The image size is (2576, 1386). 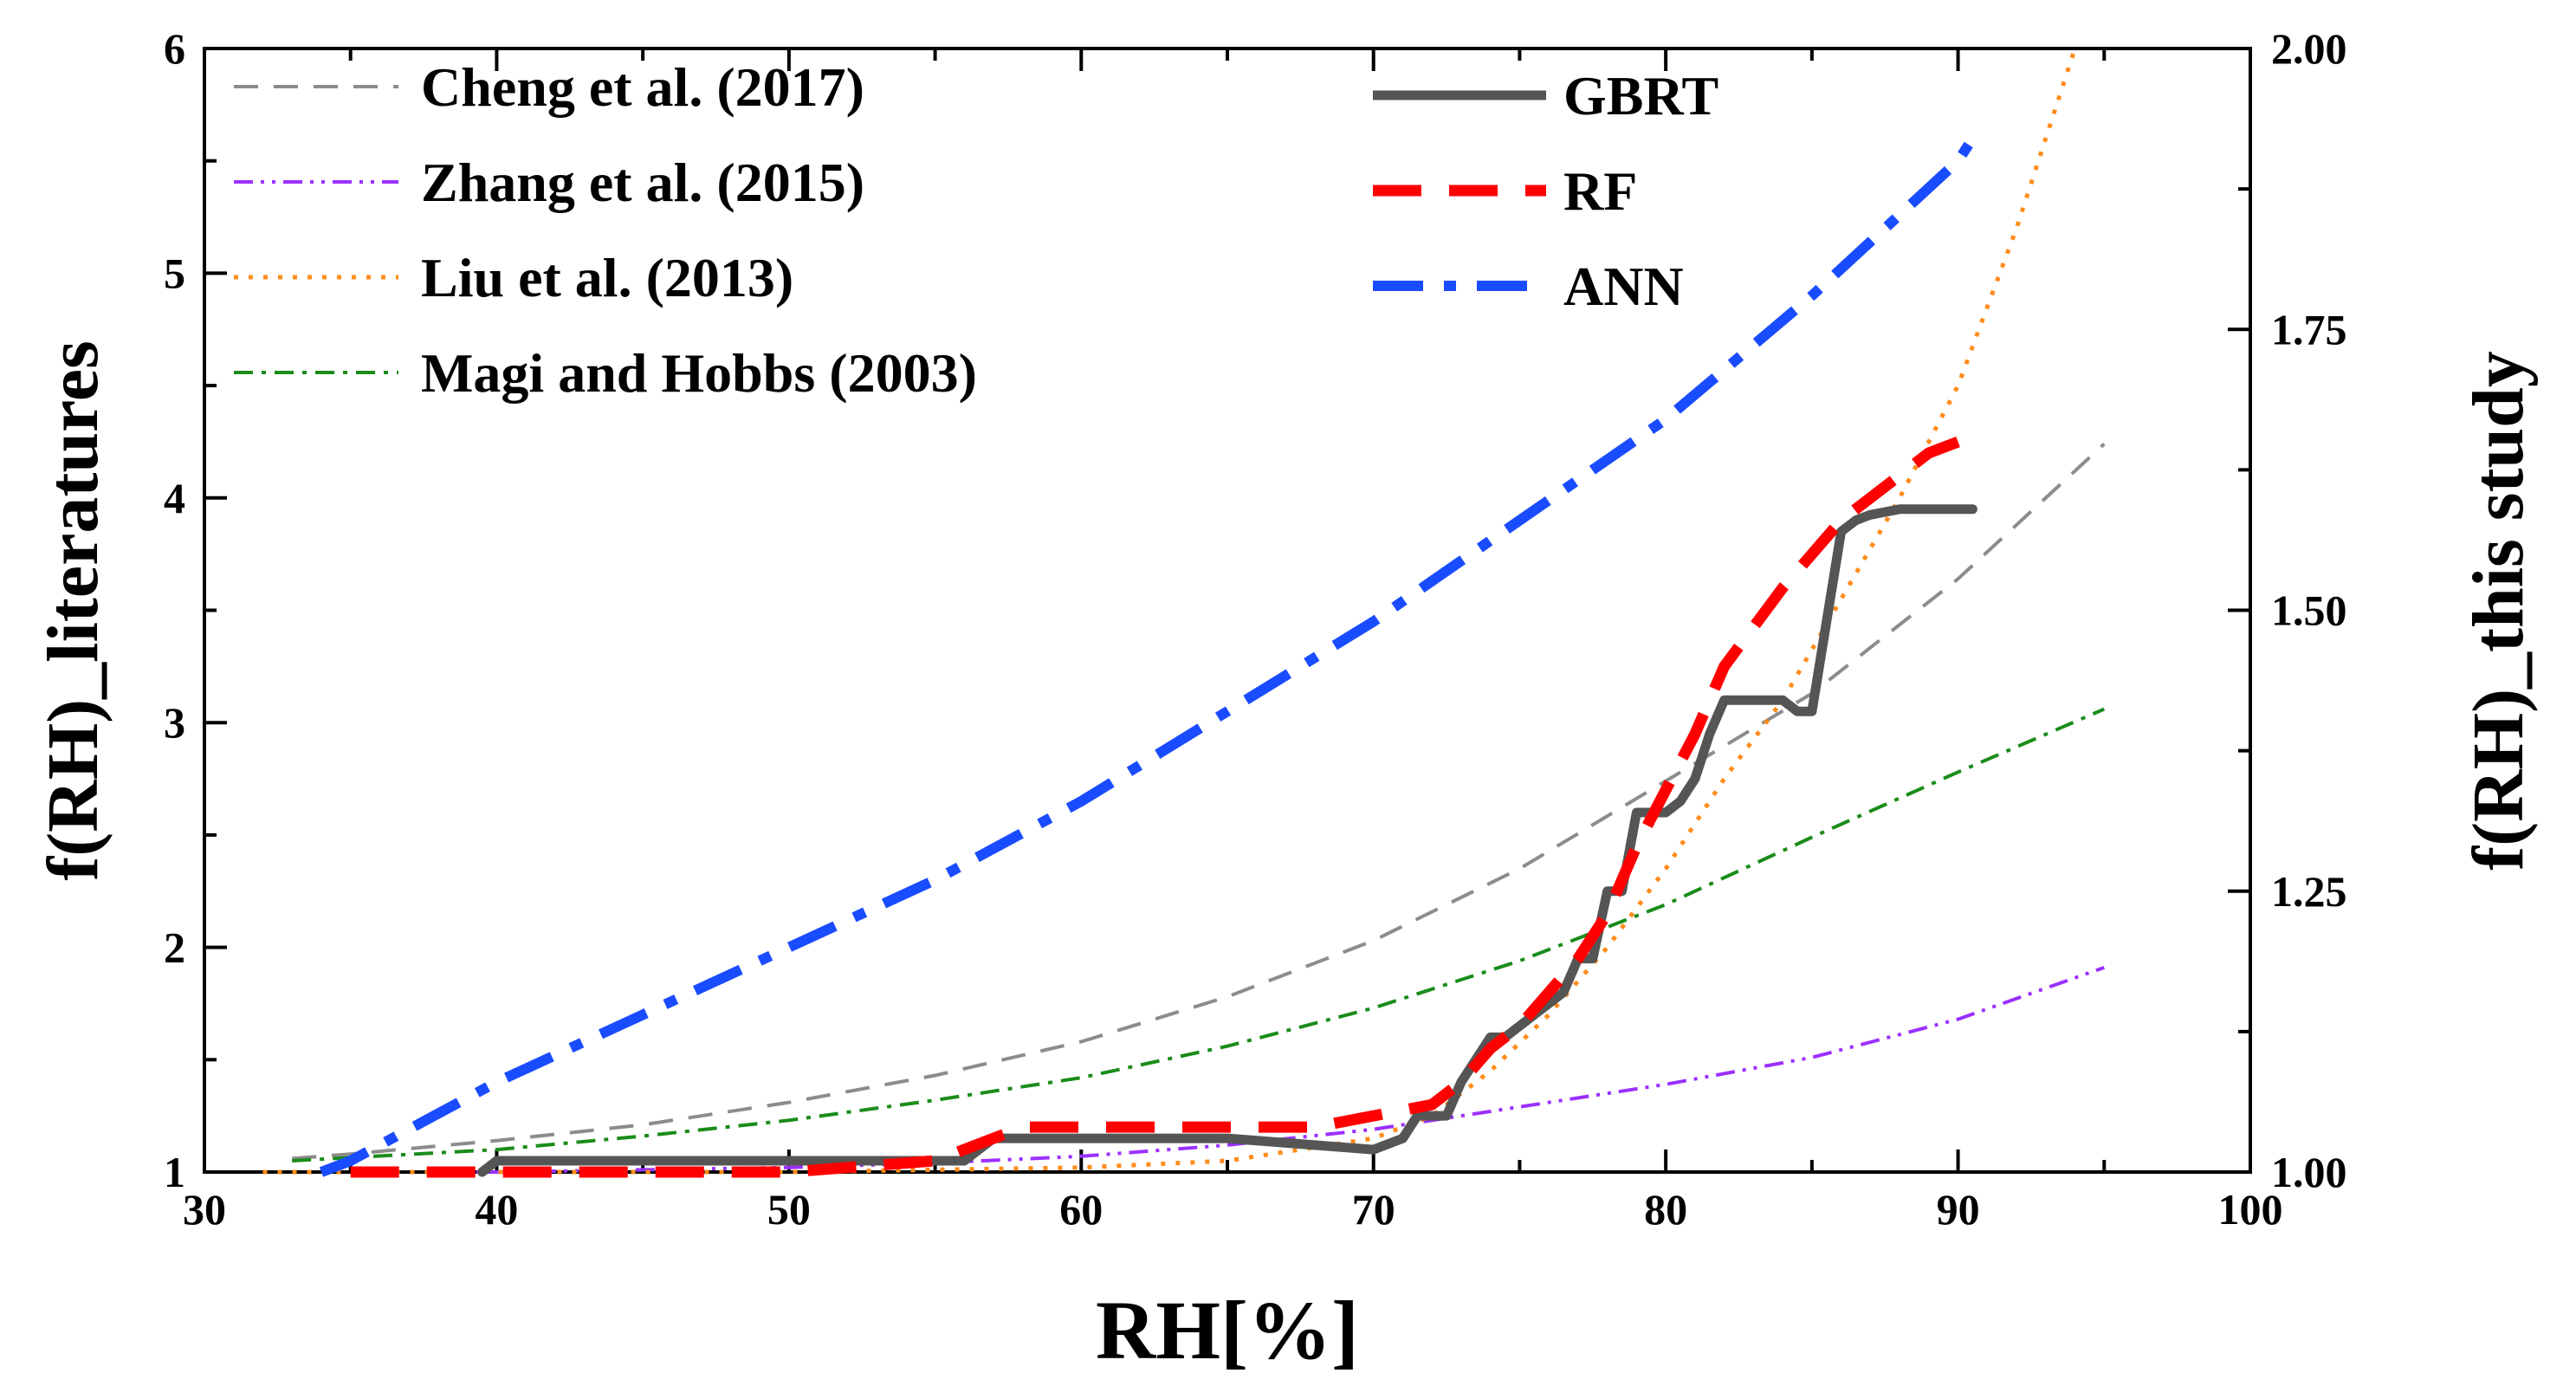 What do you see at coordinates (1600, 191) in the screenshot?
I see `legend-label-rf: RF` at bounding box center [1600, 191].